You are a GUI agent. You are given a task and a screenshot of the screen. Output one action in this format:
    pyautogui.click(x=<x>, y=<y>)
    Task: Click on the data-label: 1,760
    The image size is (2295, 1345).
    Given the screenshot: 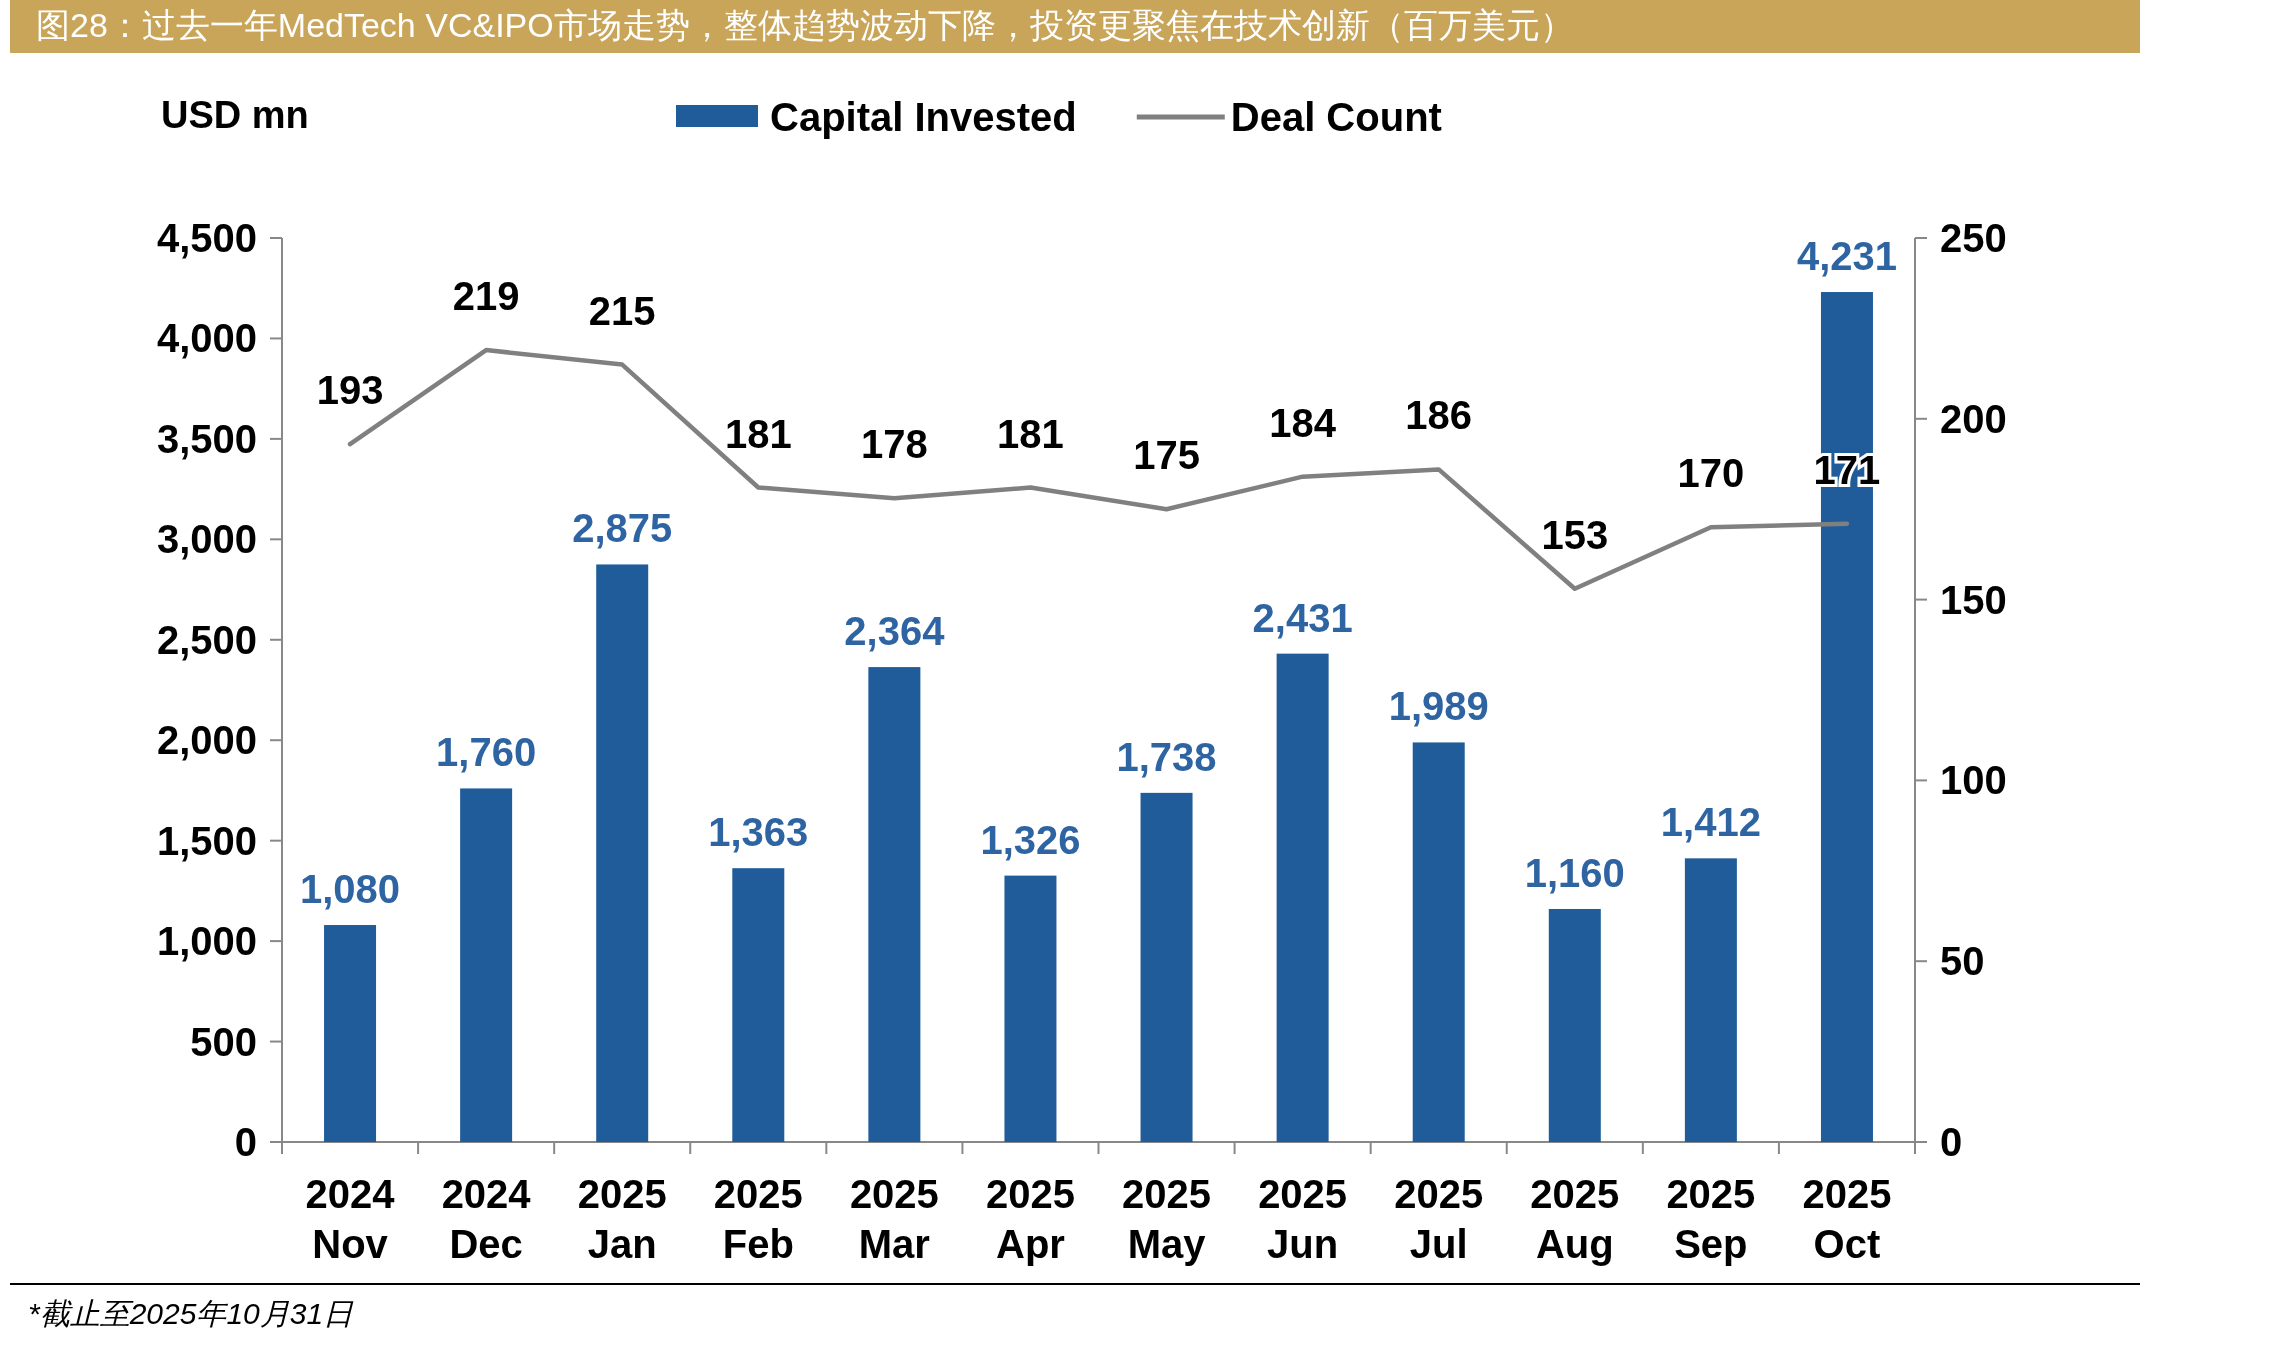 What is the action you would take?
    pyautogui.click(x=486, y=752)
    